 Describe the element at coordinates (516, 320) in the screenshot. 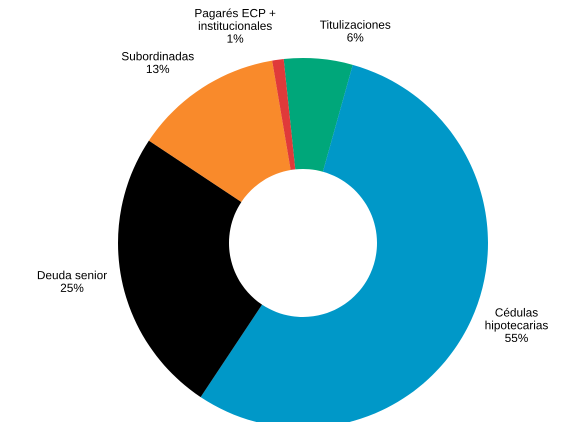

I see `slice-label: Cédulas hipotecarias` at that location.